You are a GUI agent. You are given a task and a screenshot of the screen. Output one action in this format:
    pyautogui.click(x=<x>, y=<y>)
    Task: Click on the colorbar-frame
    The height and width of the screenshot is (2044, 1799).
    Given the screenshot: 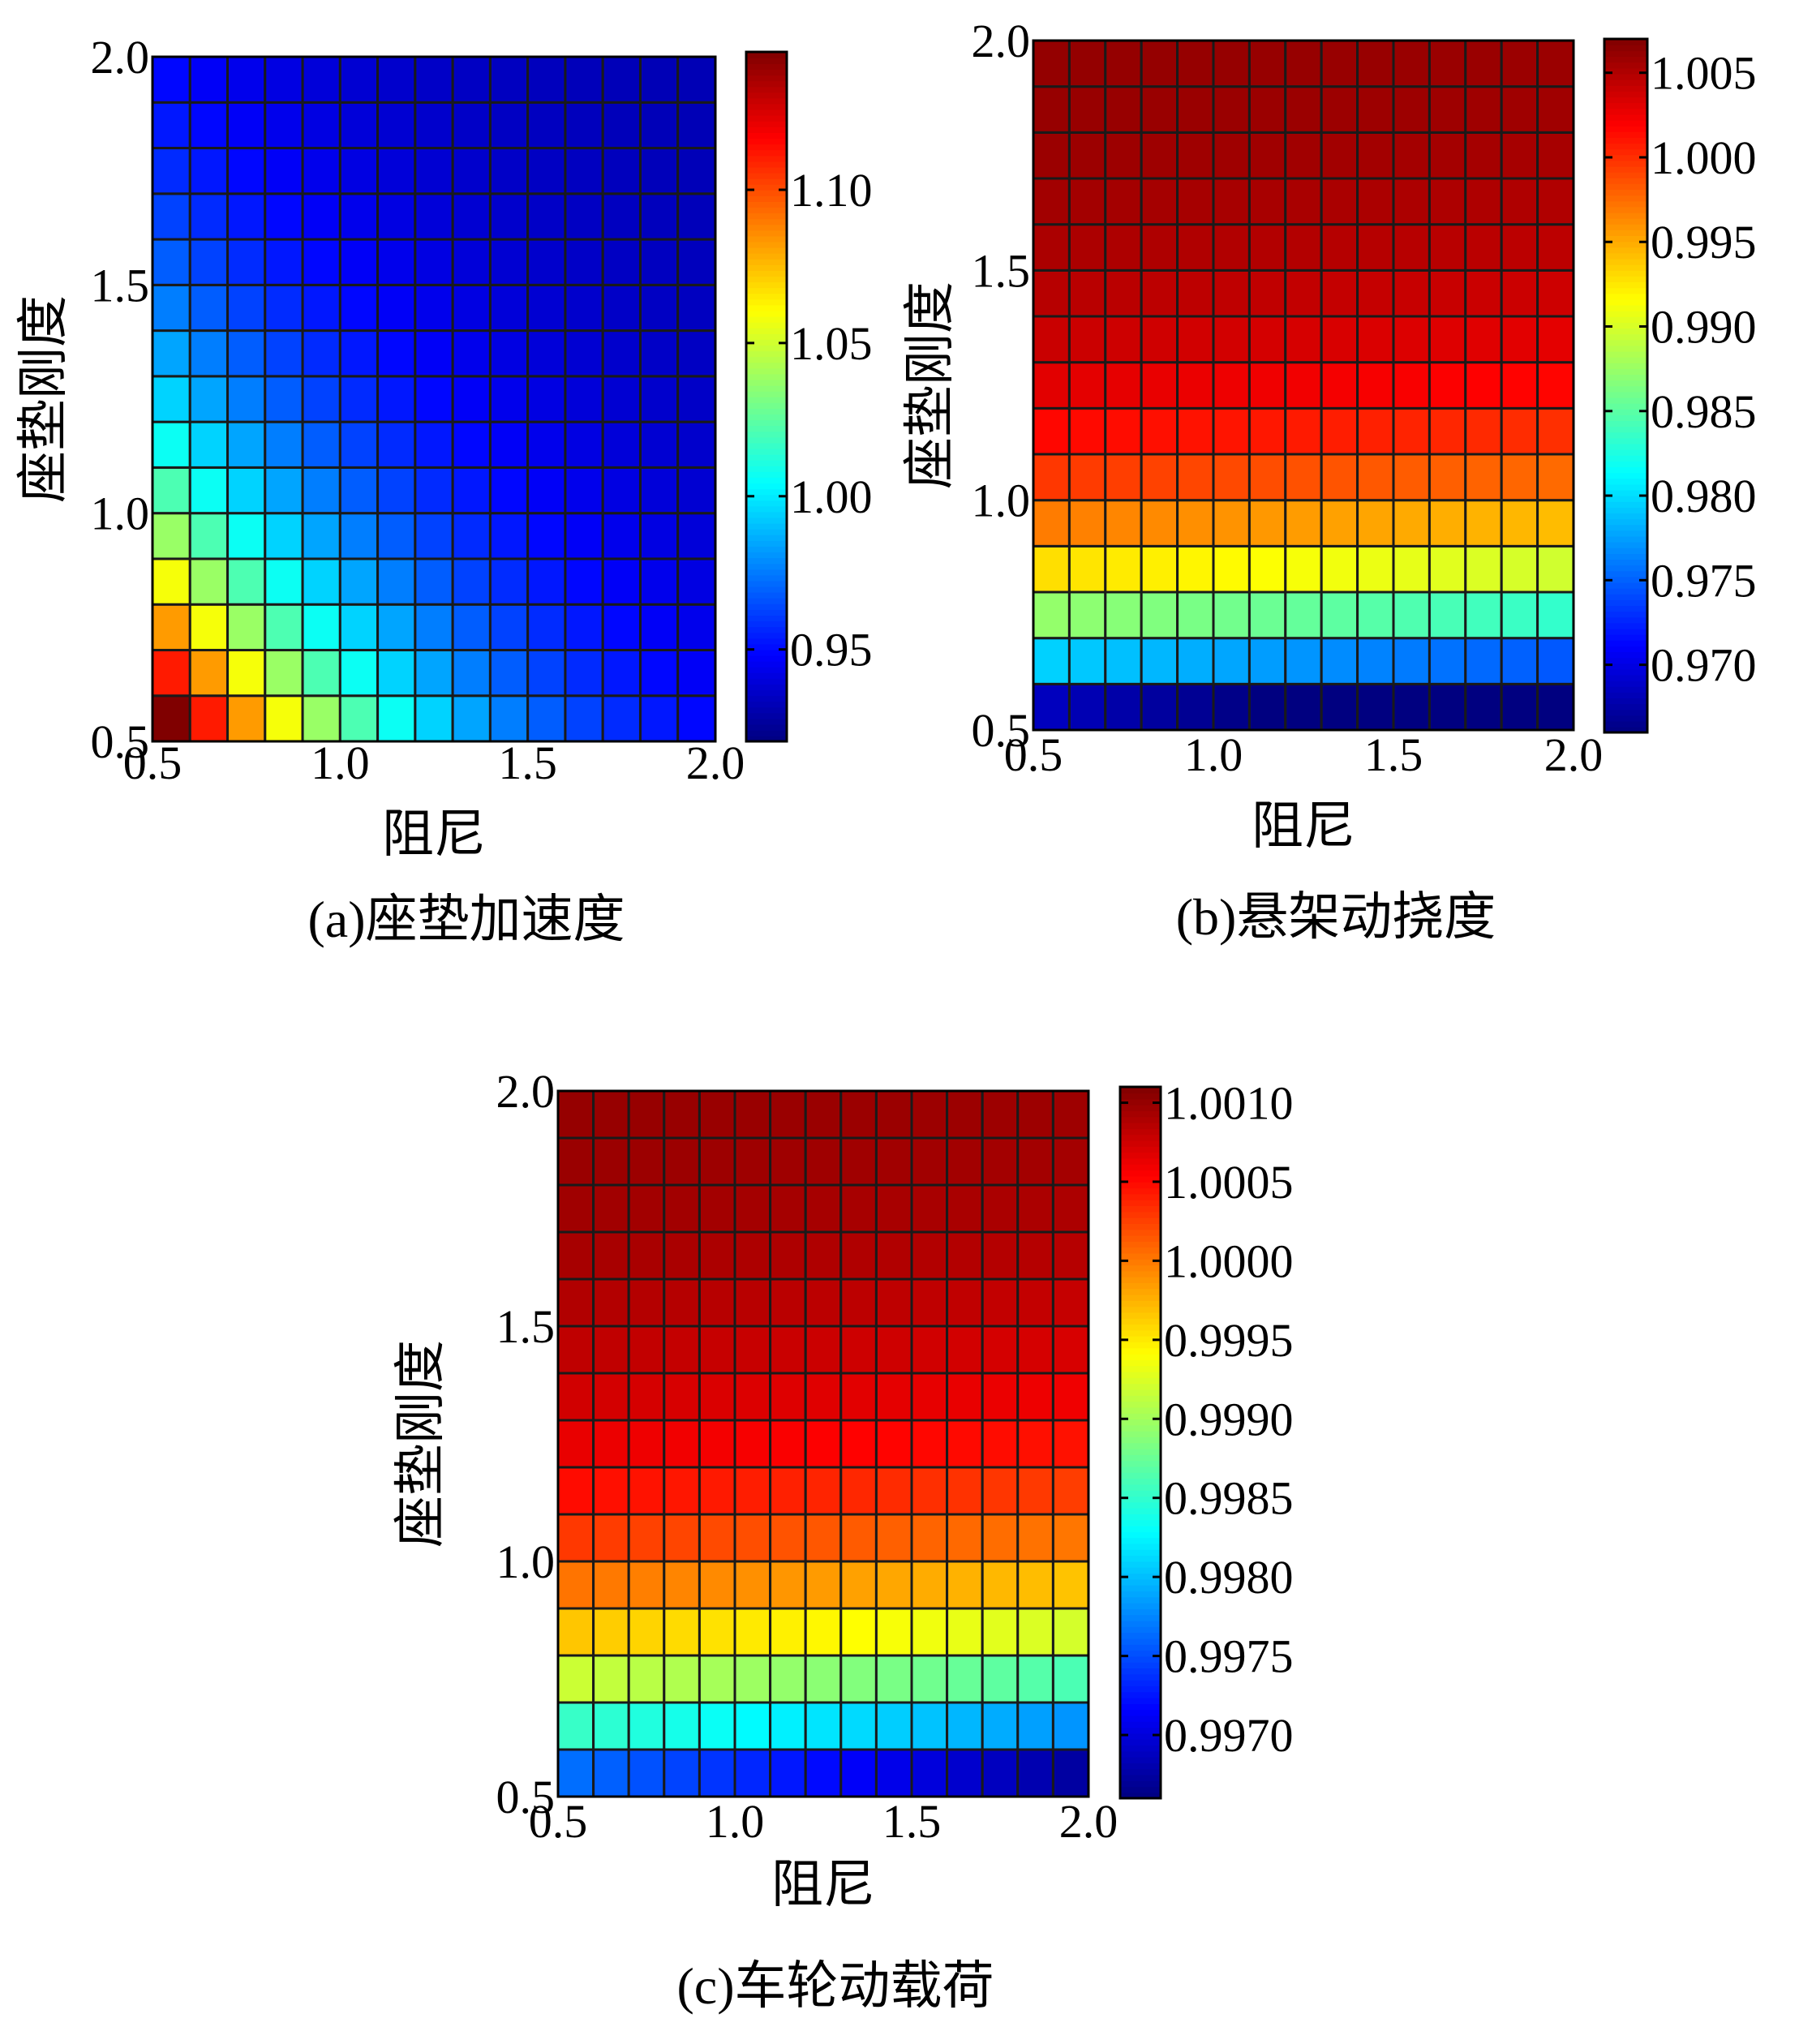 What is the action you would take?
    pyautogui.click(x=1626, y=385)
    